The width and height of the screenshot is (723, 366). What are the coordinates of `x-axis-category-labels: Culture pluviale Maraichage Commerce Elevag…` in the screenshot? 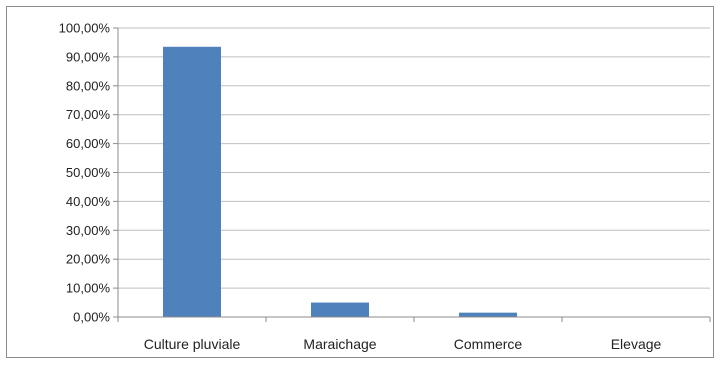 It's located at (403, 344).